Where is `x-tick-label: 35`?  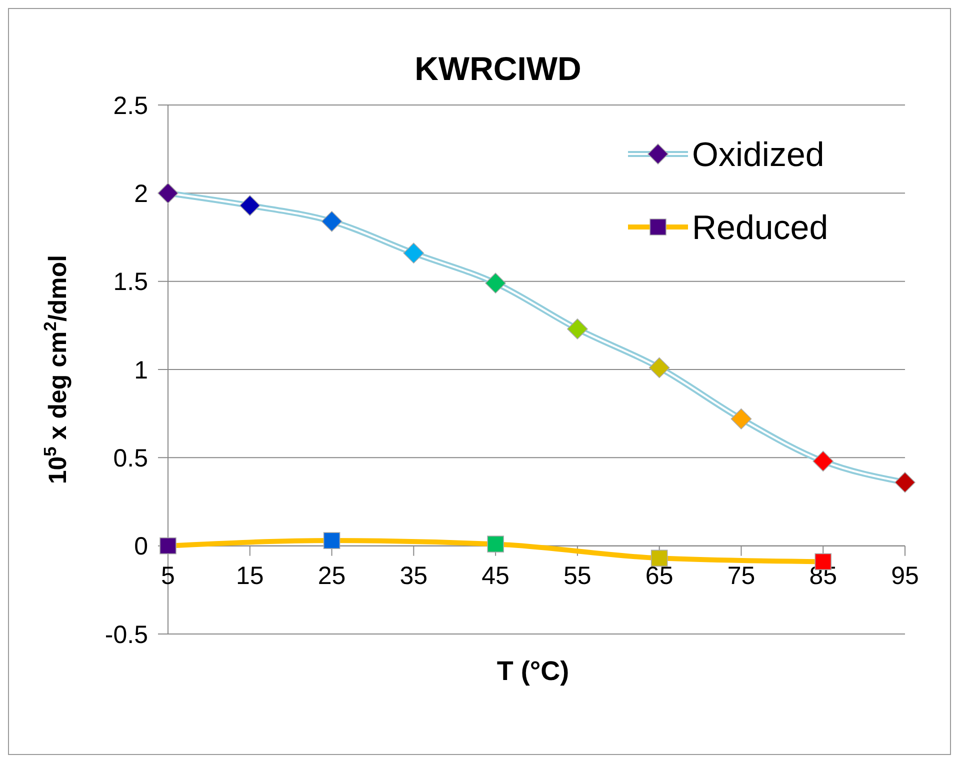
x-tick-label: 35 is located at coordinates (414, 576).